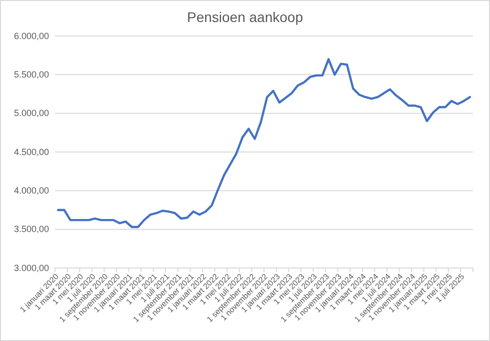 This screenshot has width=490, height=341. Describe the element at coordinates (31, 113) in the screenshot. I see `y-tick-label: 5.000,00` at that location.